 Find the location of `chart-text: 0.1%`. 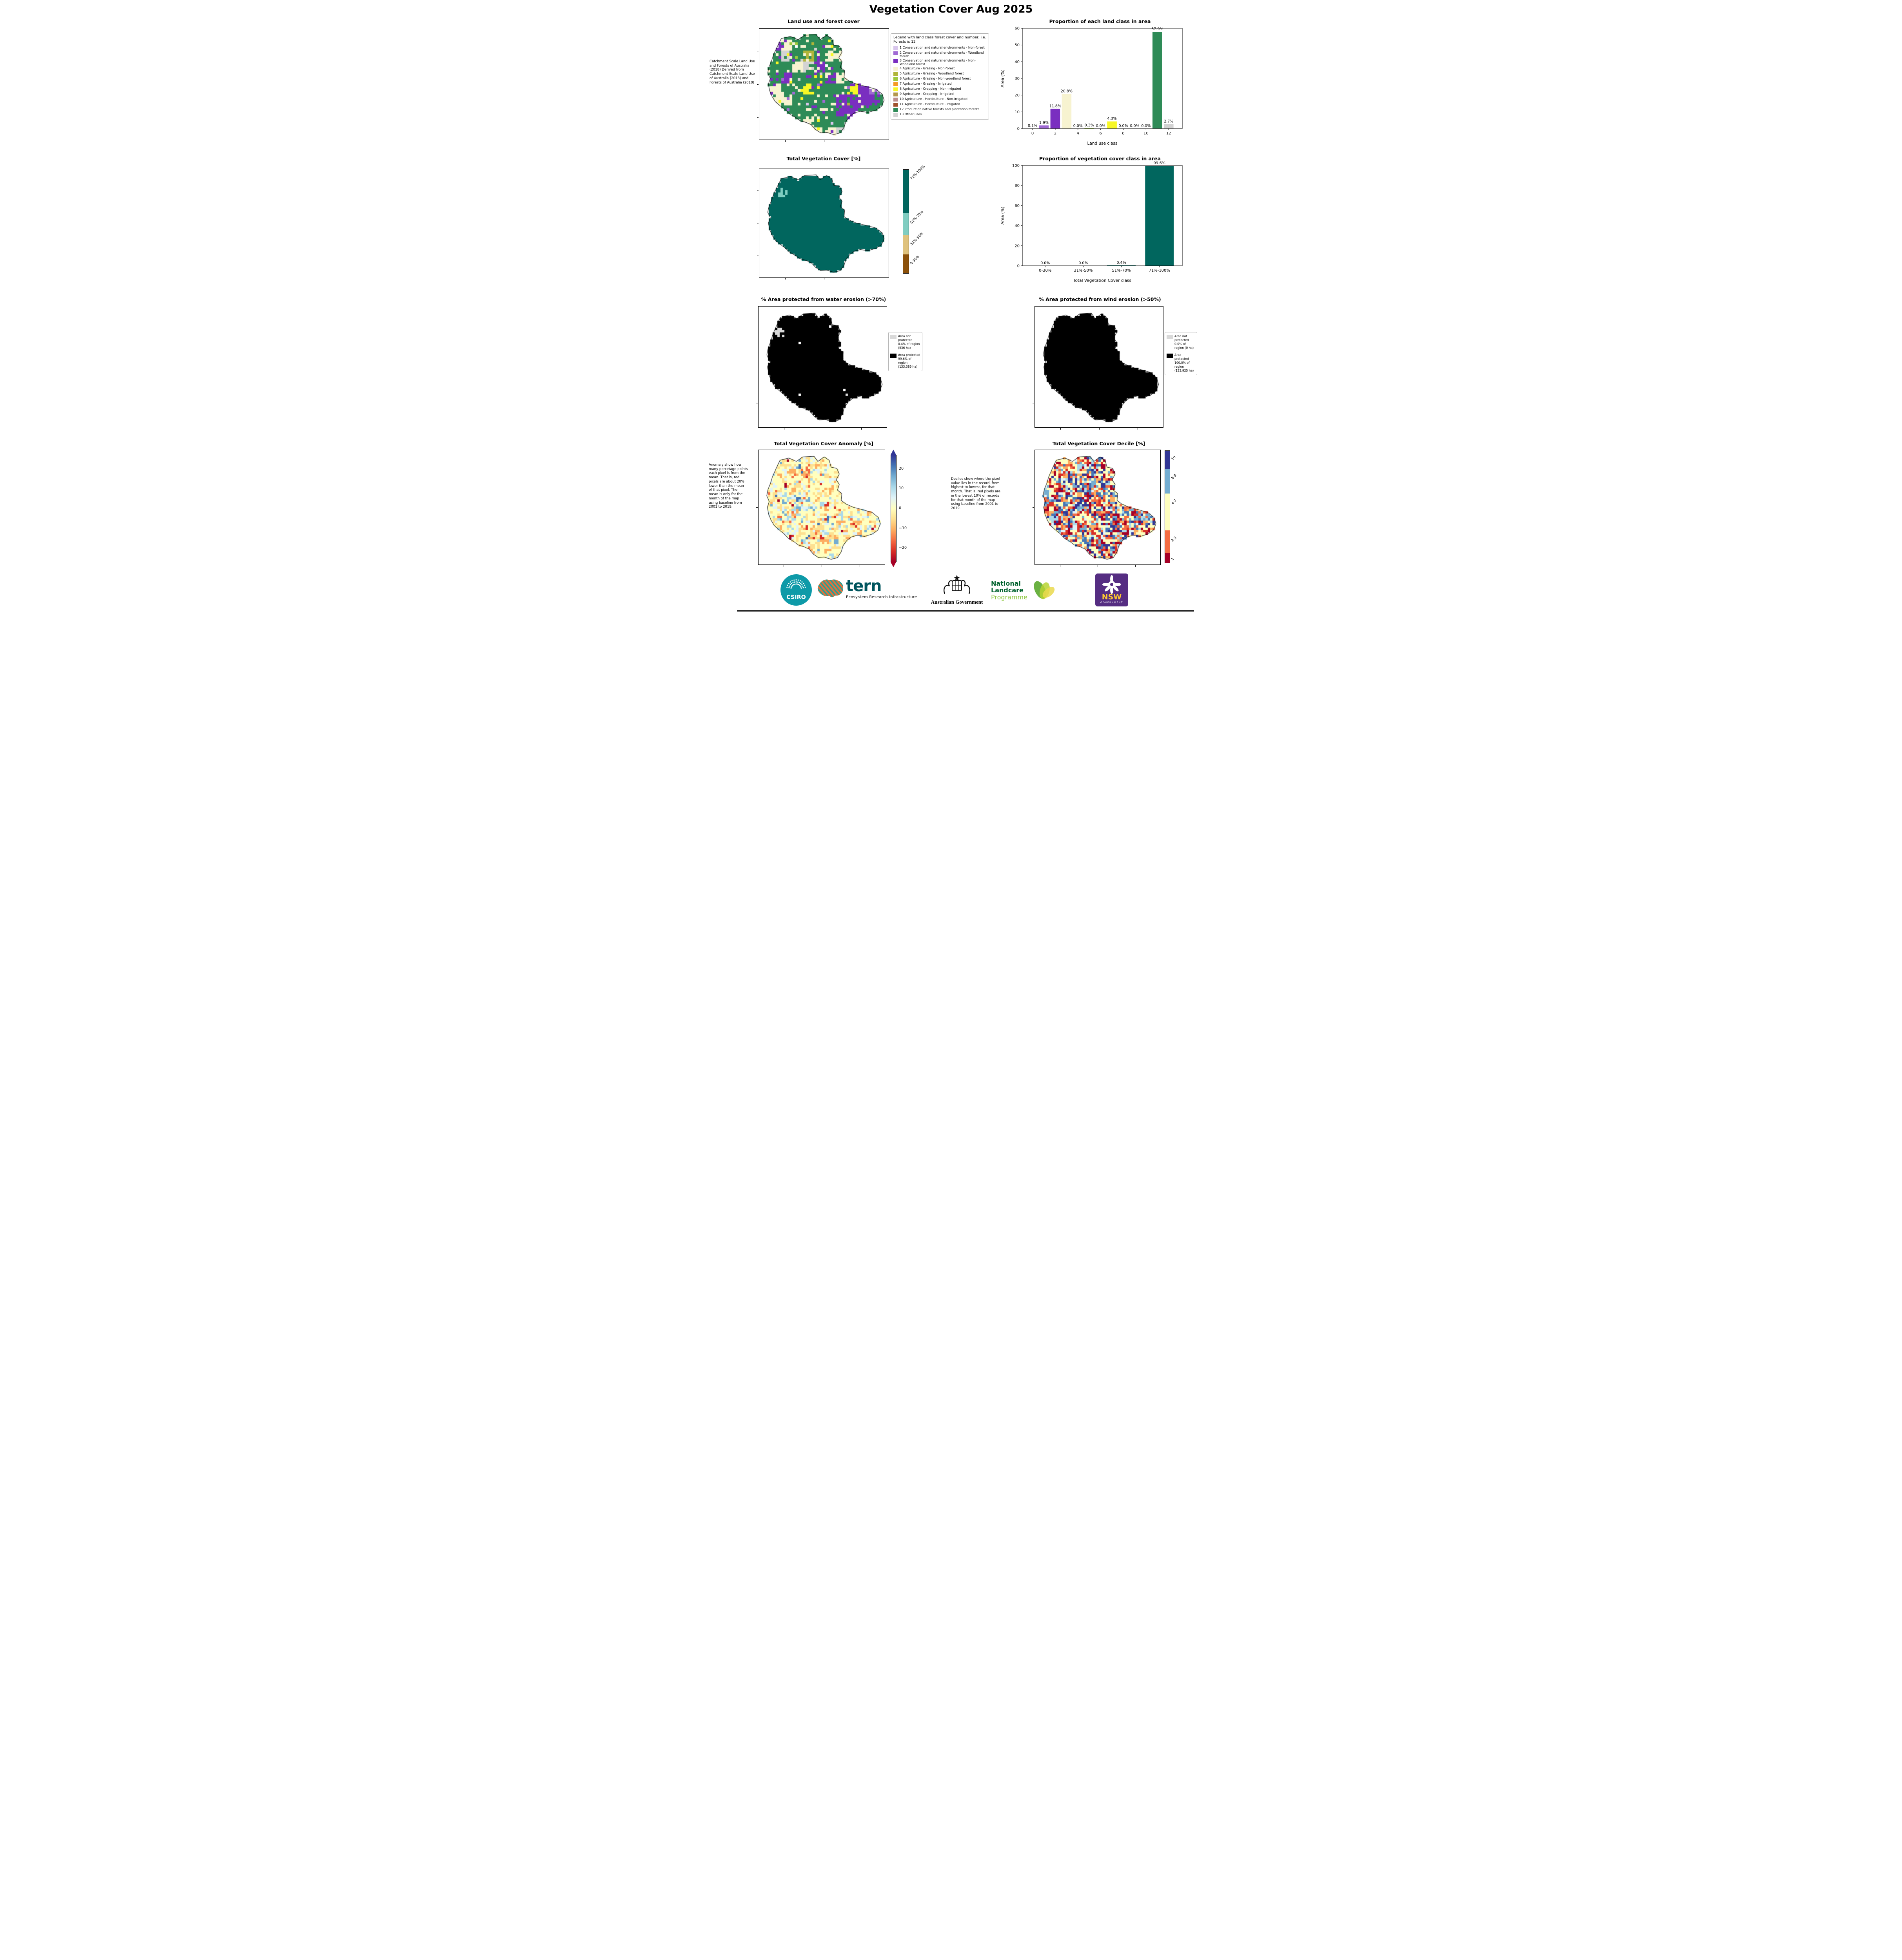

chart-text: 0.1% is located at coordinates (1032, 126).